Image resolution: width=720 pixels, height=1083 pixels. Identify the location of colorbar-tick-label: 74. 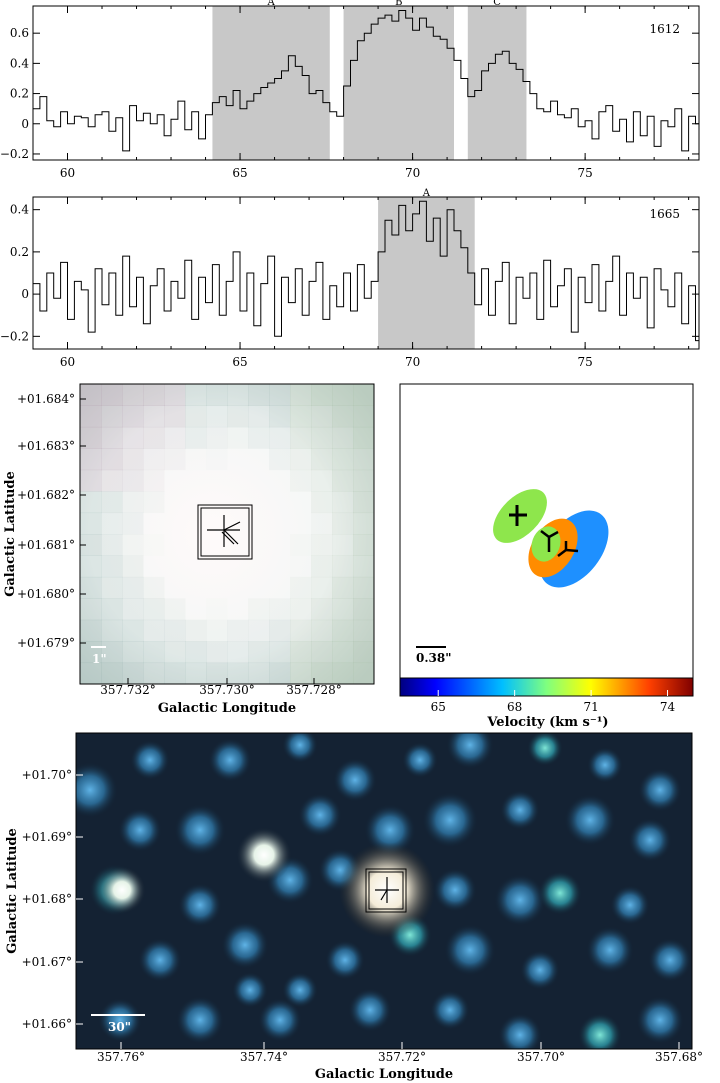
(668, 707).